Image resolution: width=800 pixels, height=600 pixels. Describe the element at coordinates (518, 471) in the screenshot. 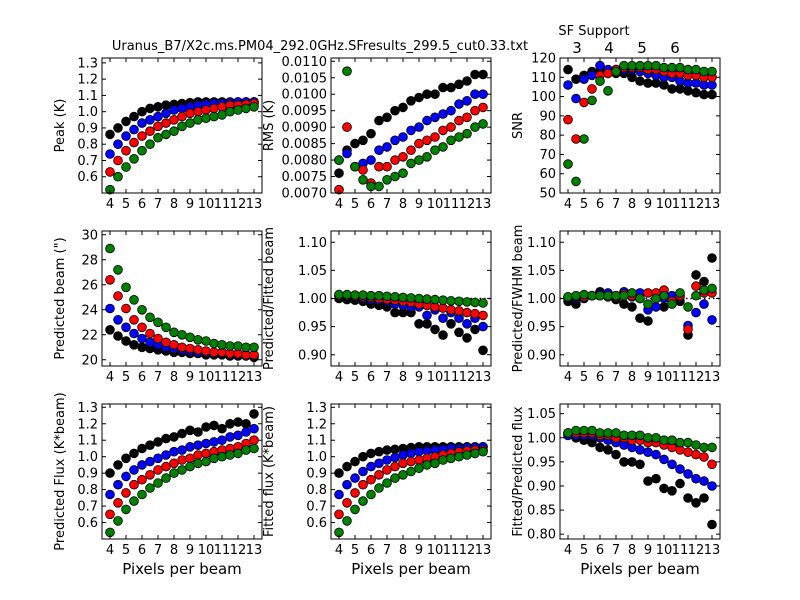

I see `y-axis-label: Fitted/Predicted flux` at that location.